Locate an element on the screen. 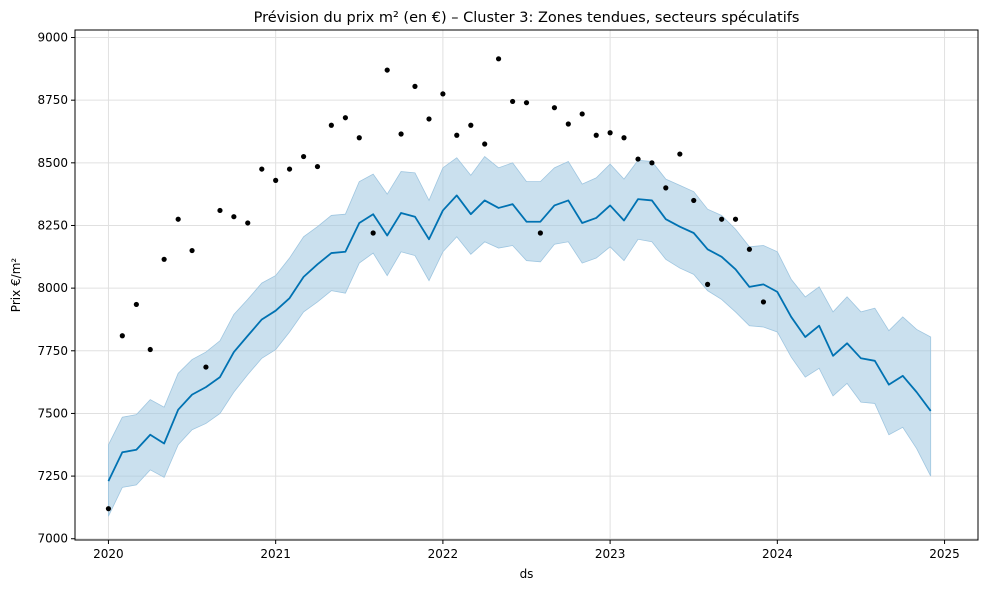  x-tick-label: 2020 is located at coordinates (108, 554).